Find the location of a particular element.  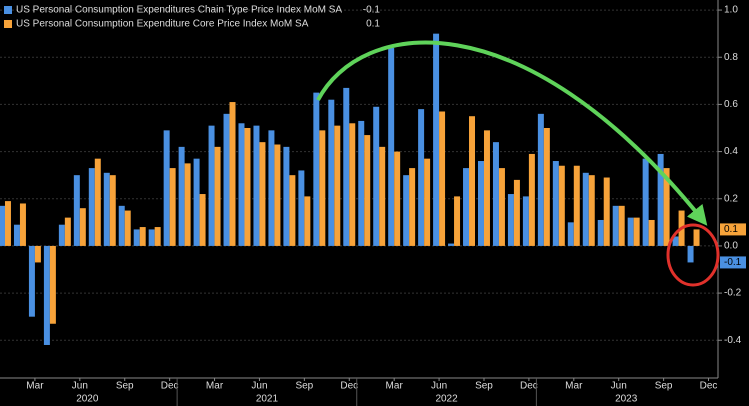

y-tick-label: 0.0 is located at coordinates (731, 246).